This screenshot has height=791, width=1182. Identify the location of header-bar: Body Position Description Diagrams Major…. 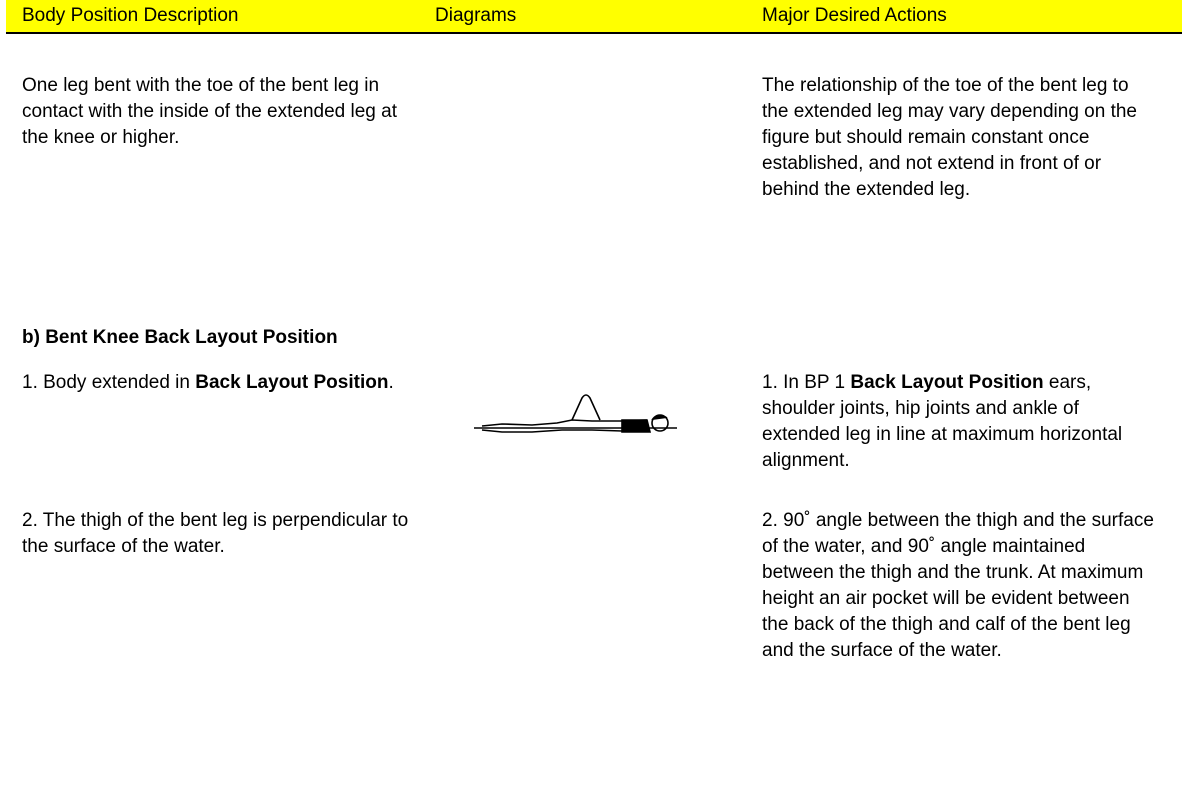
(594, 17).